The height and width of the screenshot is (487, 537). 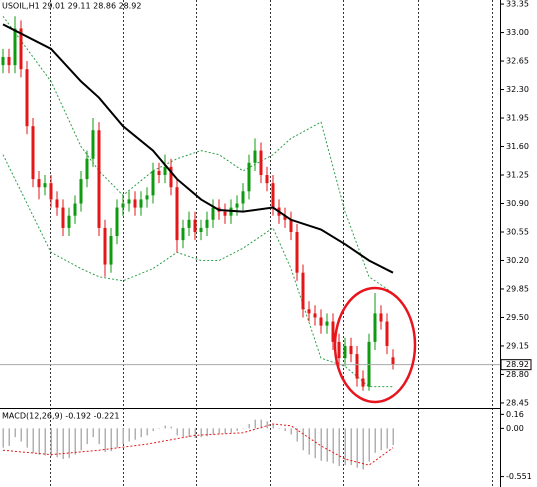 What do you see at coordinates (60, 416) in the screenshot?
I see `macd-title: MACD(12,26,9) -0.192 -0.221` at bounding box center [60, 416].